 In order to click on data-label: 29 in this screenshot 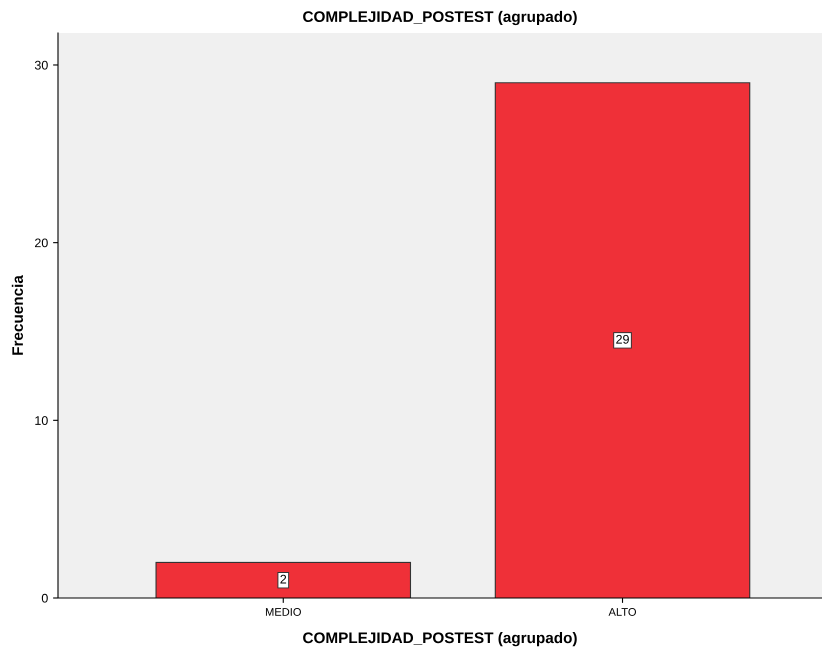, I will do `click(622, 339)`.